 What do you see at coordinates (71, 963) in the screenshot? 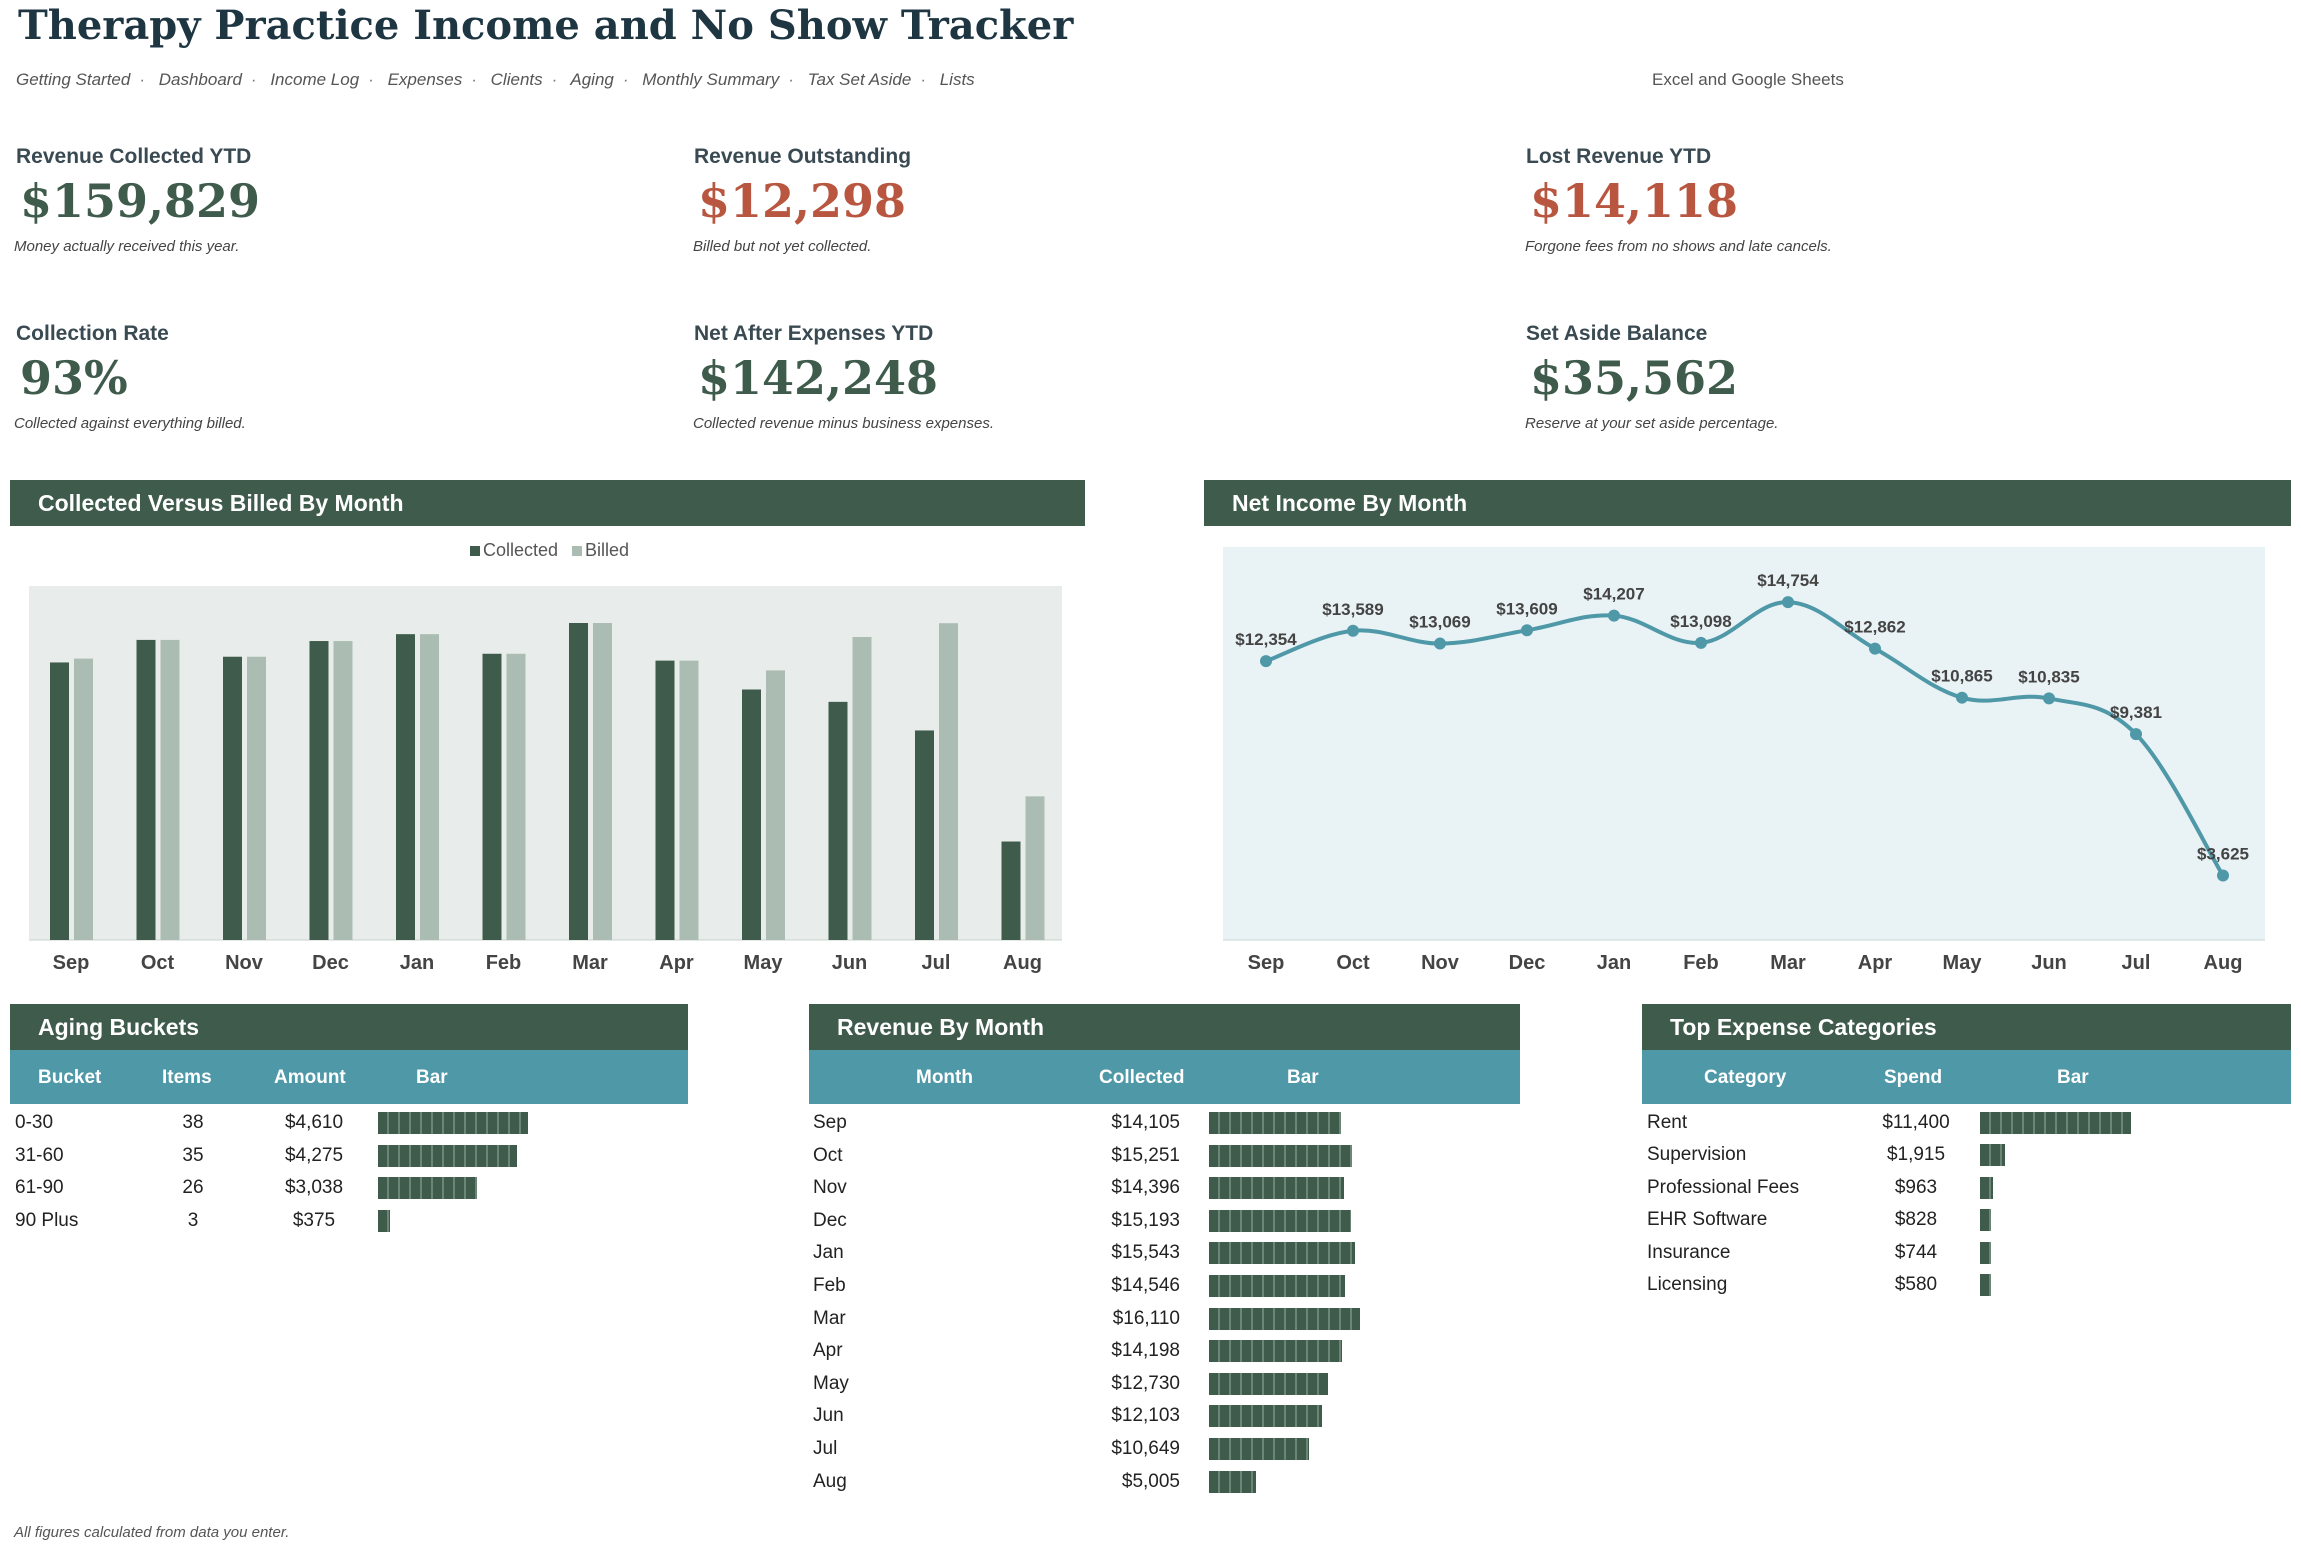
I see `x-tick-label: Sep` at bounding box center [71, 963].